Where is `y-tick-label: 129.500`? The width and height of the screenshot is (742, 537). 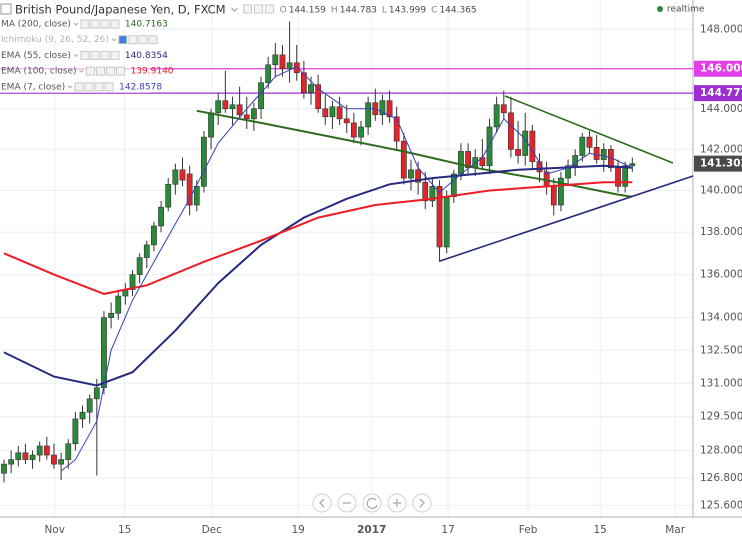
y-tick-label: 129.500 is located at coordinates (721, 417).